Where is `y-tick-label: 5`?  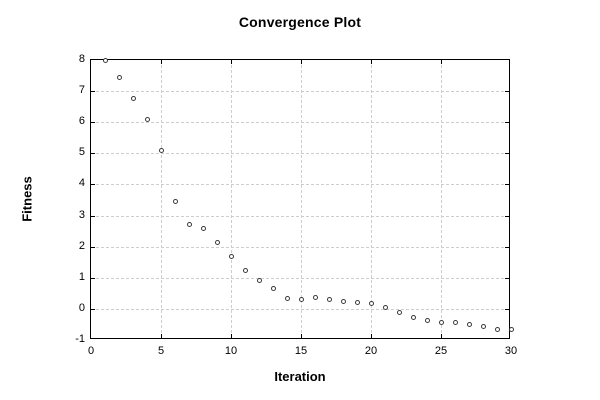 y-tick-label: 5 is located at coordinates (81, 152).